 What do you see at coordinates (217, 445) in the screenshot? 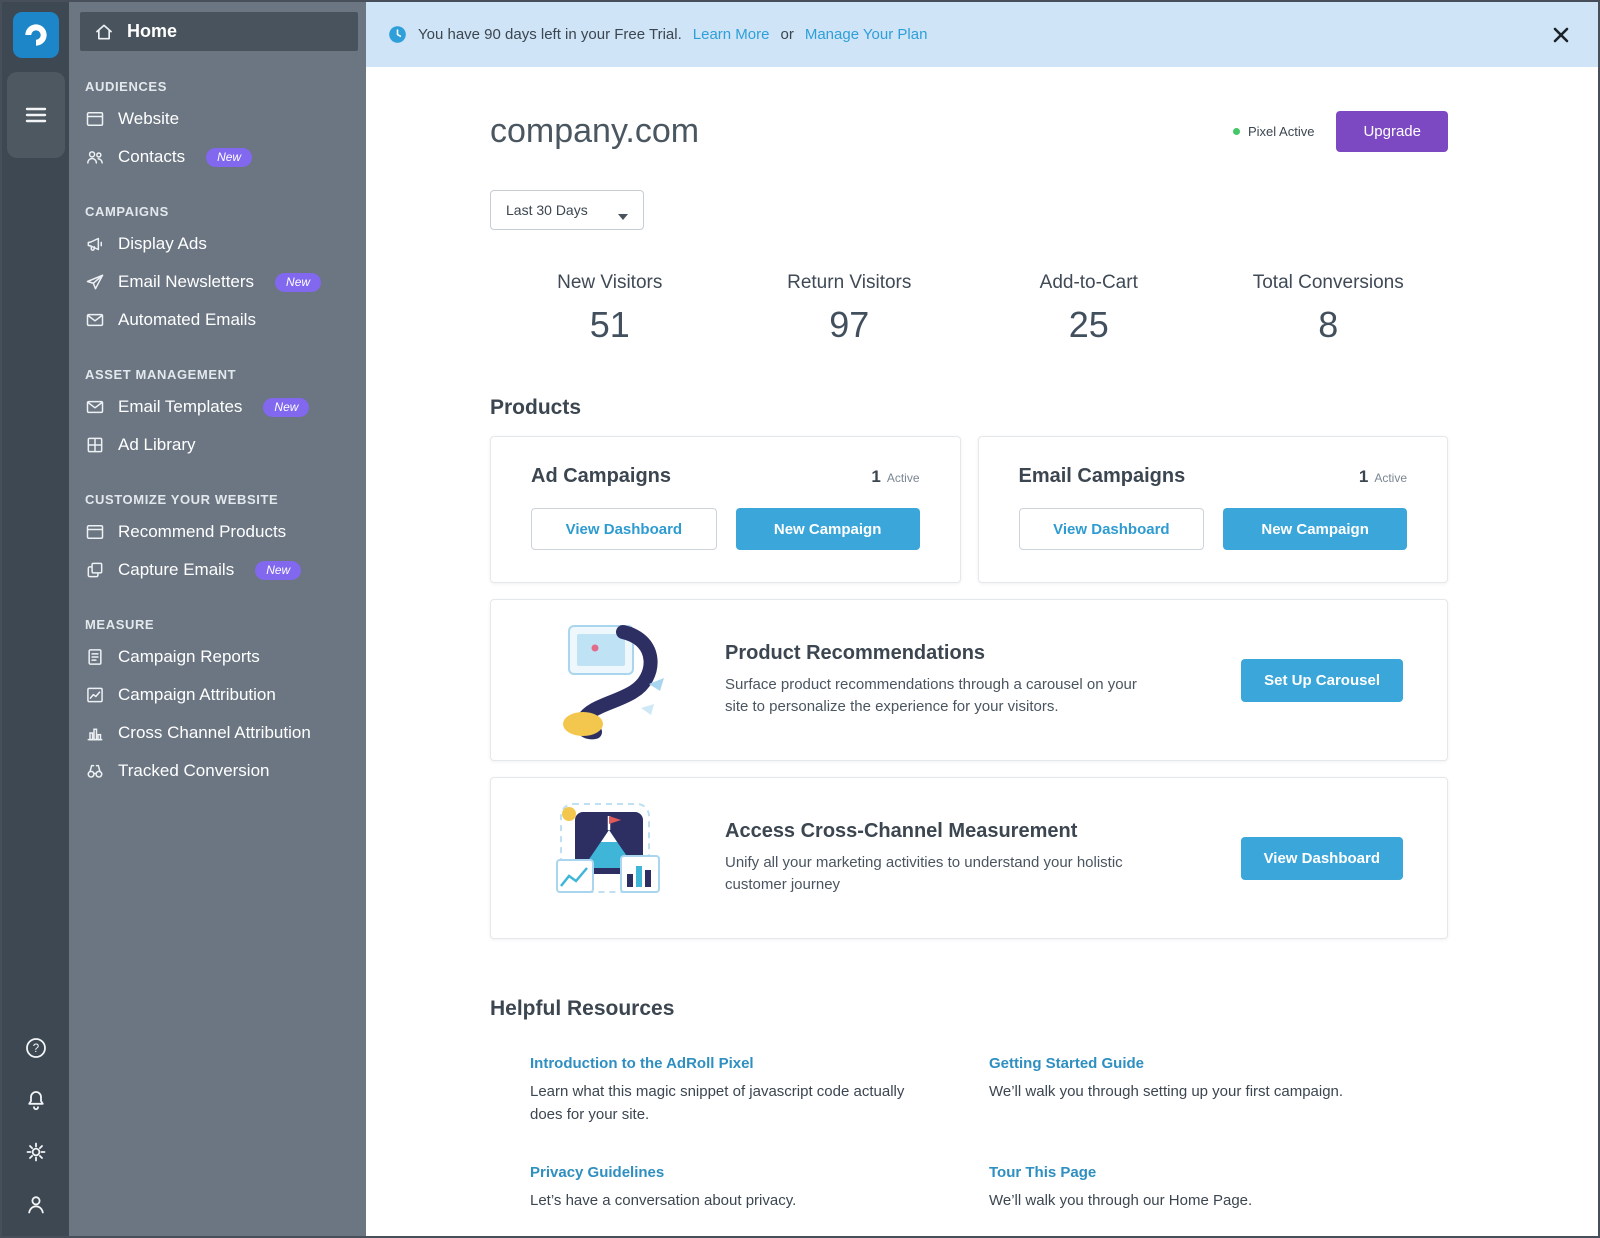
I see `sidebar-item-ad-library: Ad Library` at bounding box center [217, 445].